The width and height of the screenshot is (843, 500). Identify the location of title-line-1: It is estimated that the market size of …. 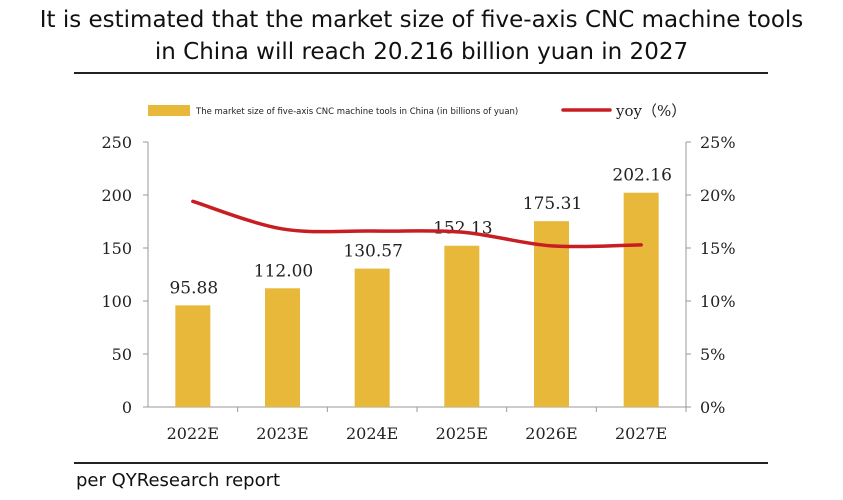
(421, 20).